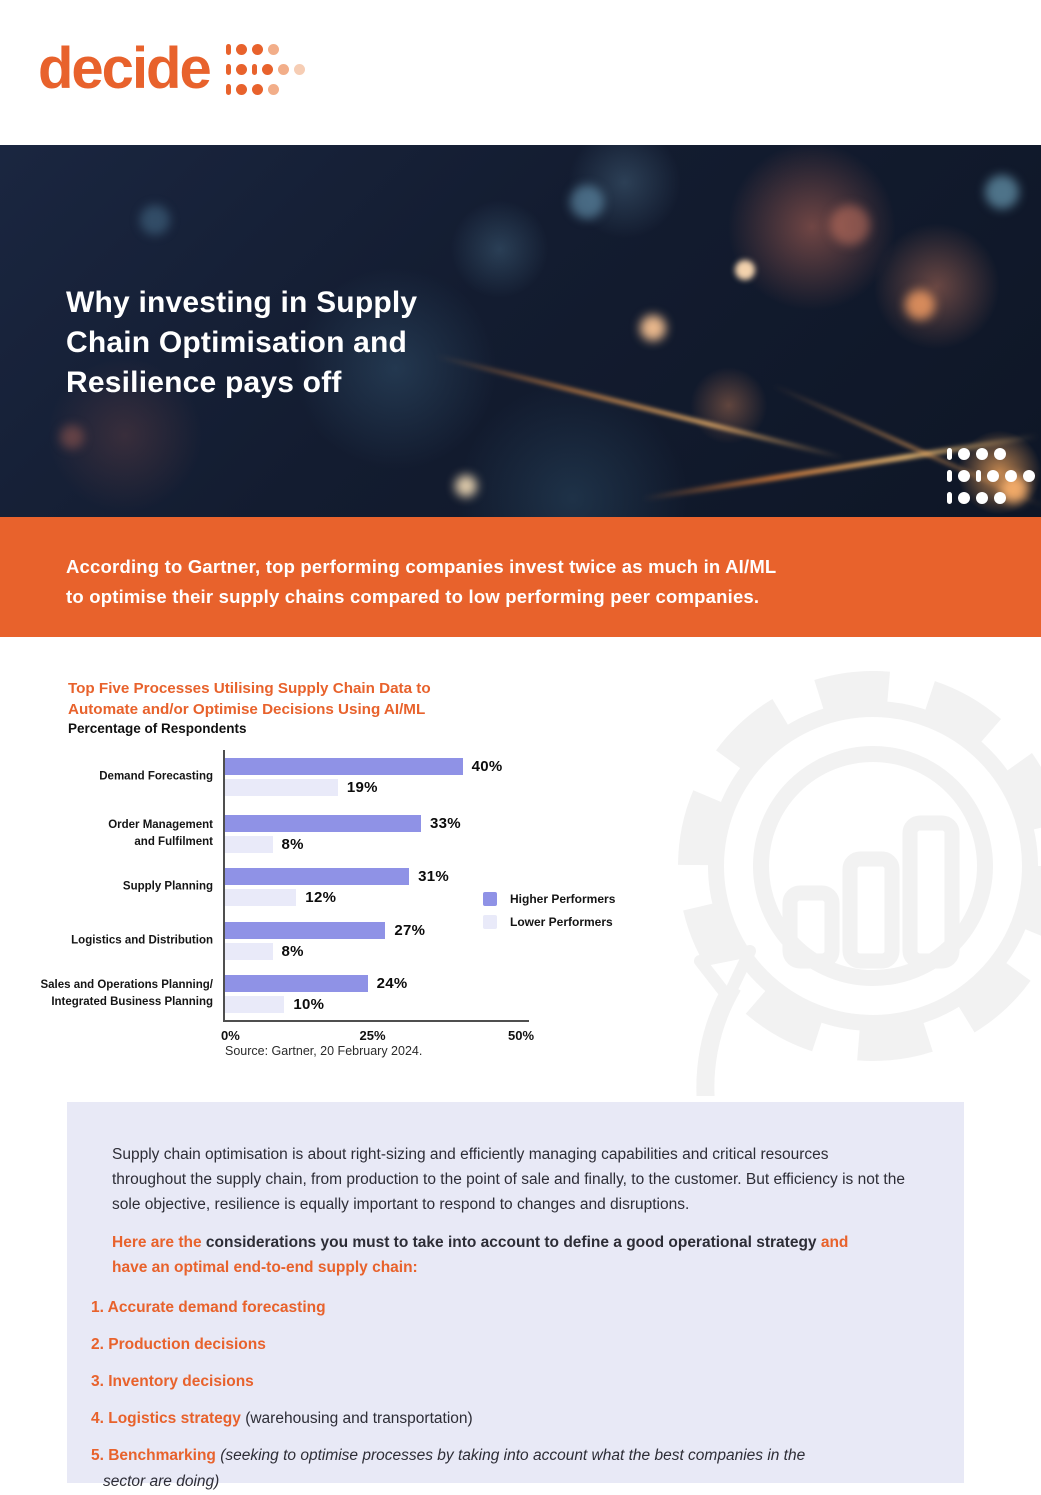 This screenshot has width=1041, height=1495. Describe the element at coordinates (160, 833) in the screenshot. I see `chart-category-label: Order Management and Fulfilment` at that location.